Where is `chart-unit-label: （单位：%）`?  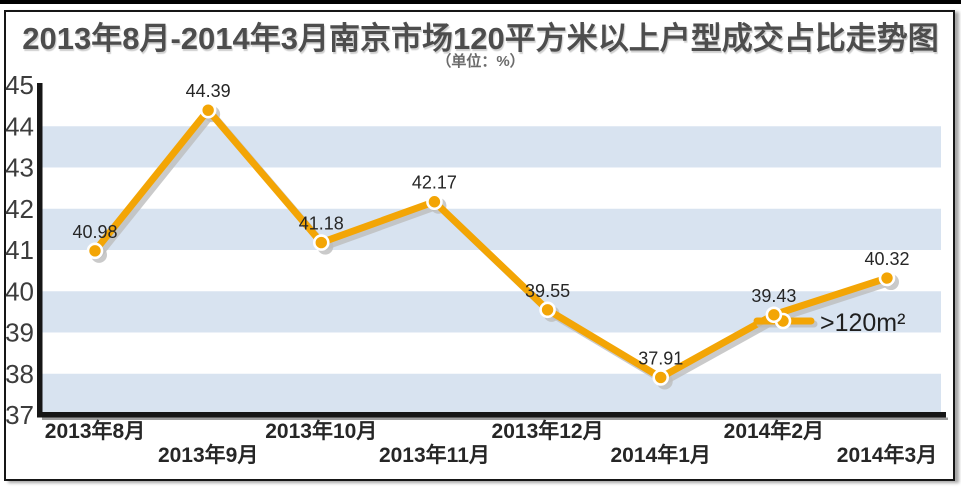 chart-unit-label: （单位：%） is located at coordinates (480, 61).